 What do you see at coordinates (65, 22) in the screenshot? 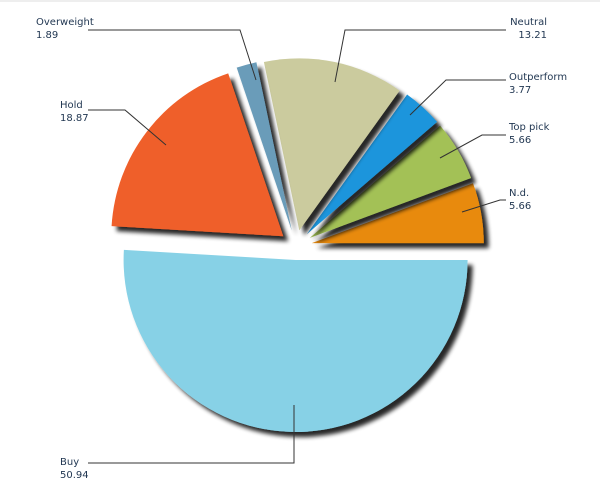
I see `slice-label: Overweight` at bounding box center [65, 22].